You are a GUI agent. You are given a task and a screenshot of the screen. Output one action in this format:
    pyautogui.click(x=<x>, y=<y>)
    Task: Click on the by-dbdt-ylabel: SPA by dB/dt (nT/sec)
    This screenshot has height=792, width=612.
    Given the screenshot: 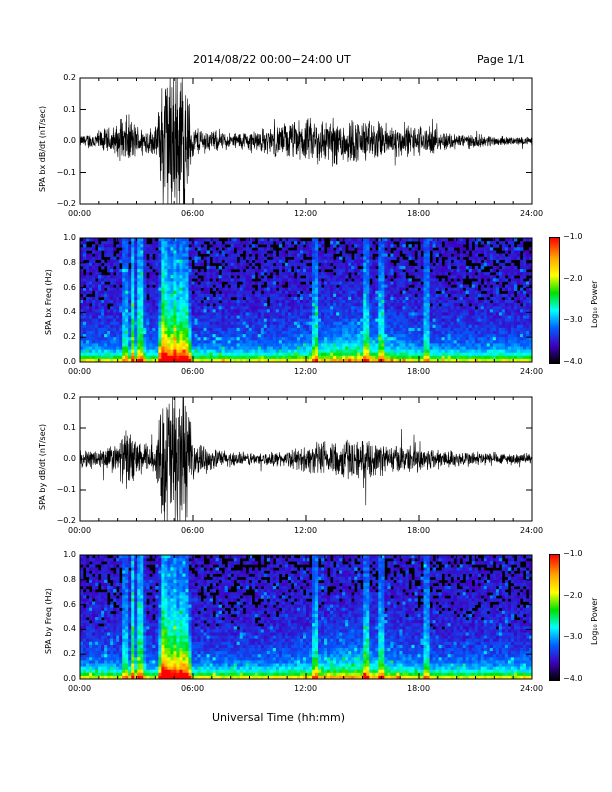 What is the action you would take?
    pyautogui.click(x=42, y=466)
    